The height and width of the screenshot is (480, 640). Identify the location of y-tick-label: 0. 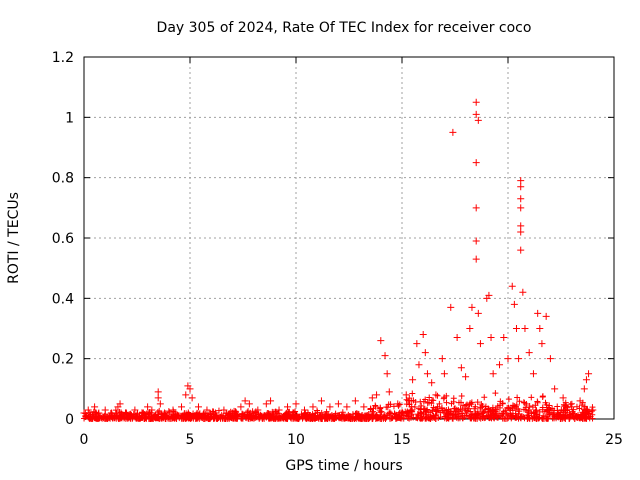
(69, 420).